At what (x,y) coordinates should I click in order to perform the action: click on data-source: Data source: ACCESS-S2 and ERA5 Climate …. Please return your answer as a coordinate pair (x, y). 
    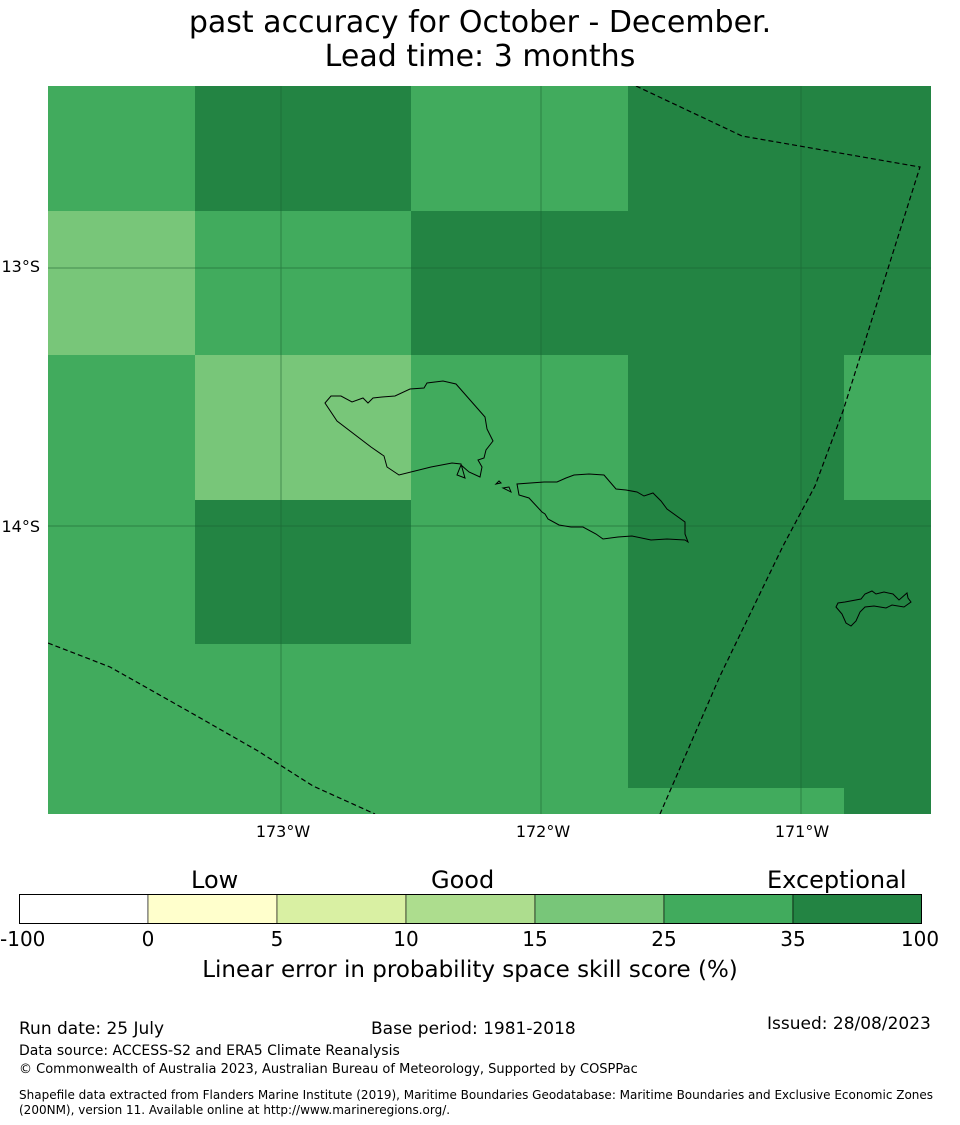
    Looking at the image, I should click on (209, 1051).